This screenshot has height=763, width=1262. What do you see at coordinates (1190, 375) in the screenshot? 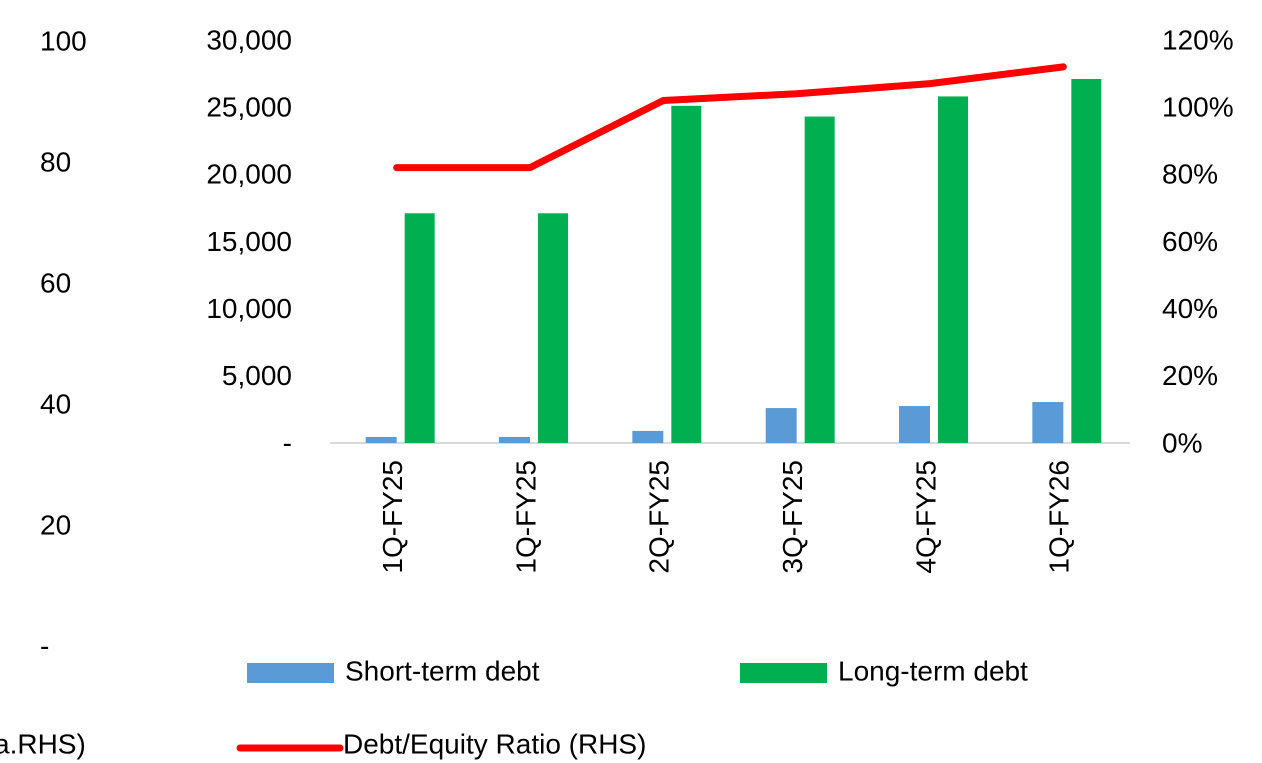
I see `y2-tick-label: 20%` at bounding box center [1190, 375].